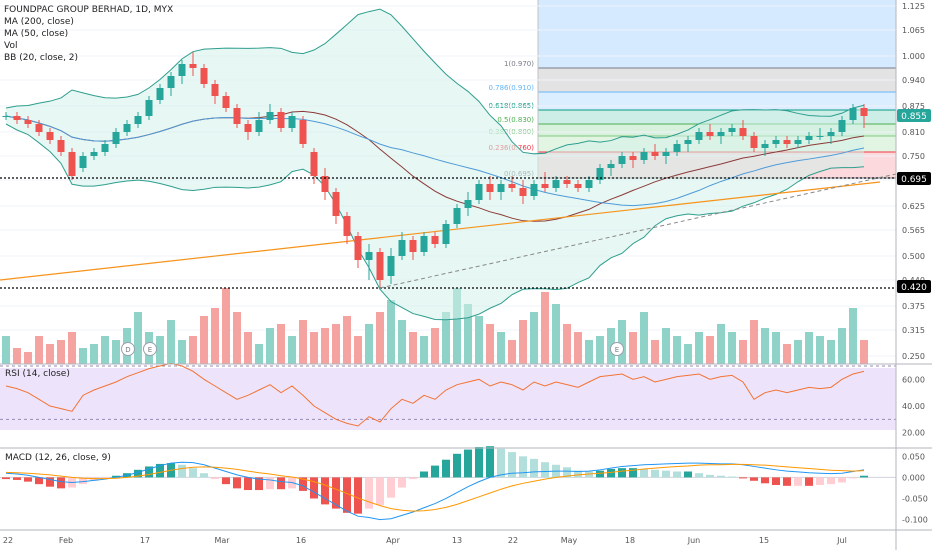 The width and height of the screenshot is (932, 554). I want to click on fib-level-label: 1(0.970), so click(519, 64).